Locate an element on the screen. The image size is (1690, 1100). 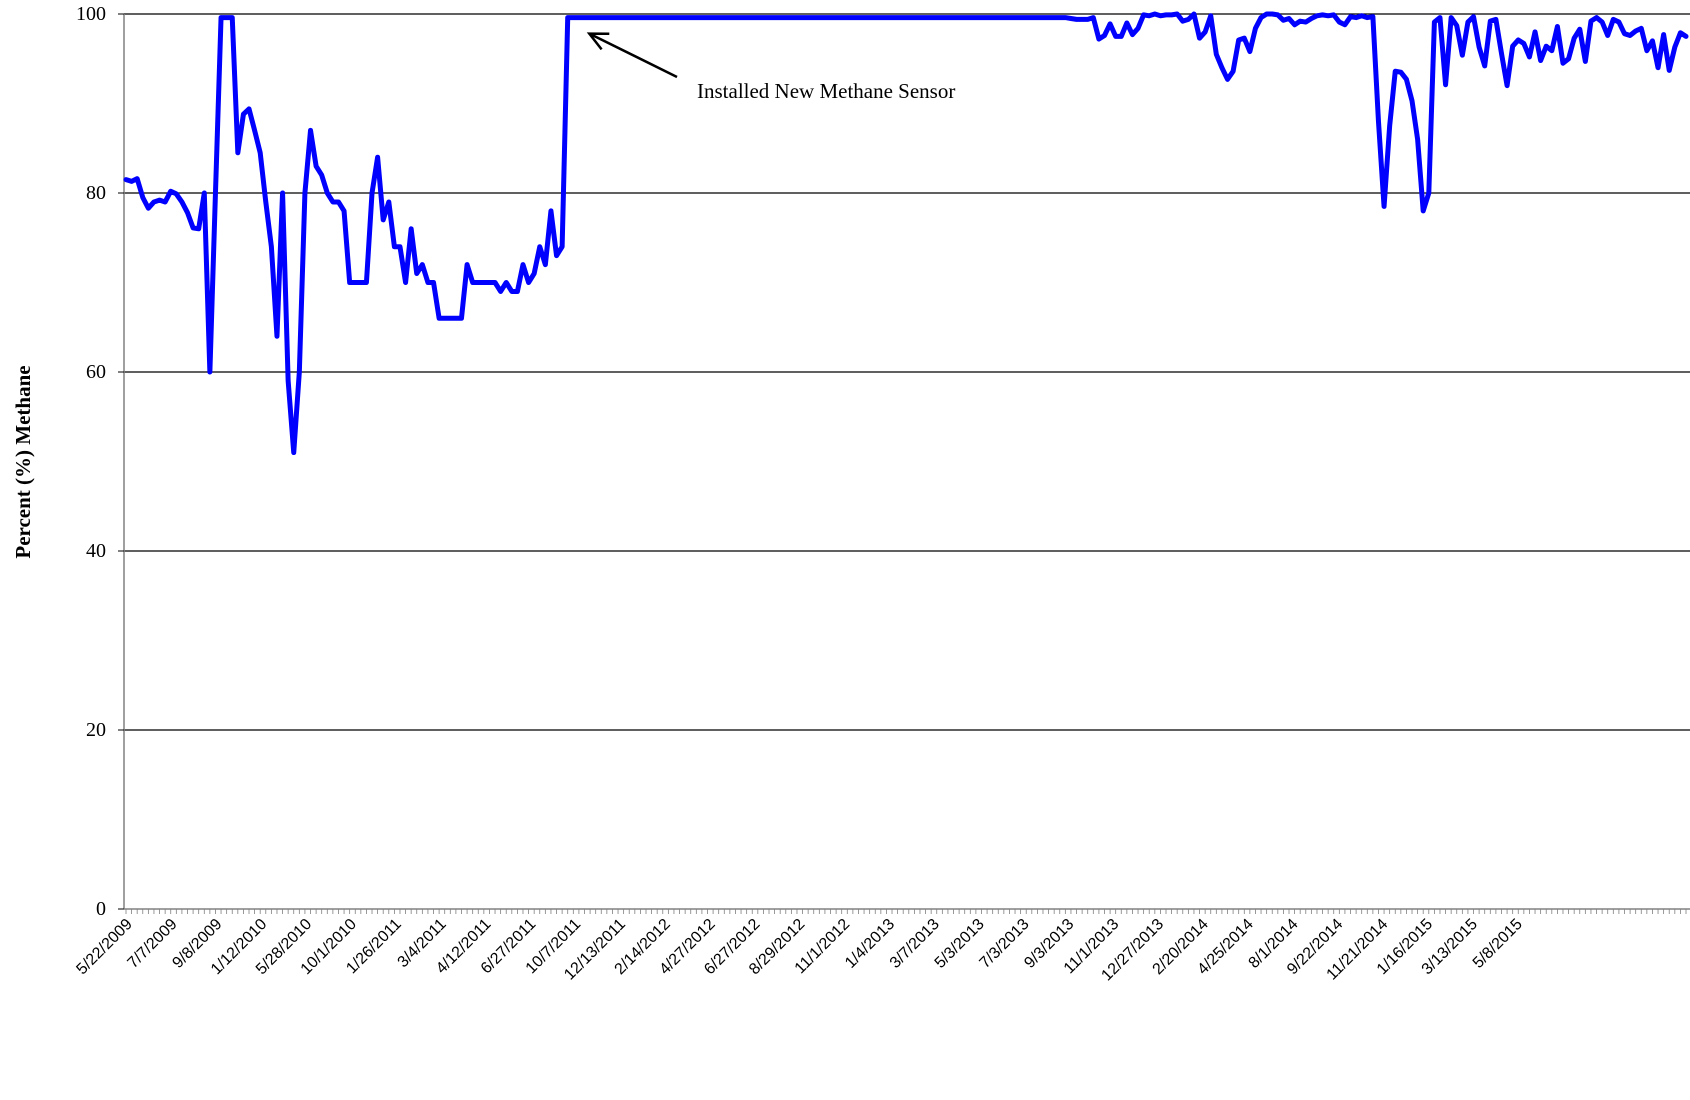
annotation-arrow is located at coordinates (633, 55).